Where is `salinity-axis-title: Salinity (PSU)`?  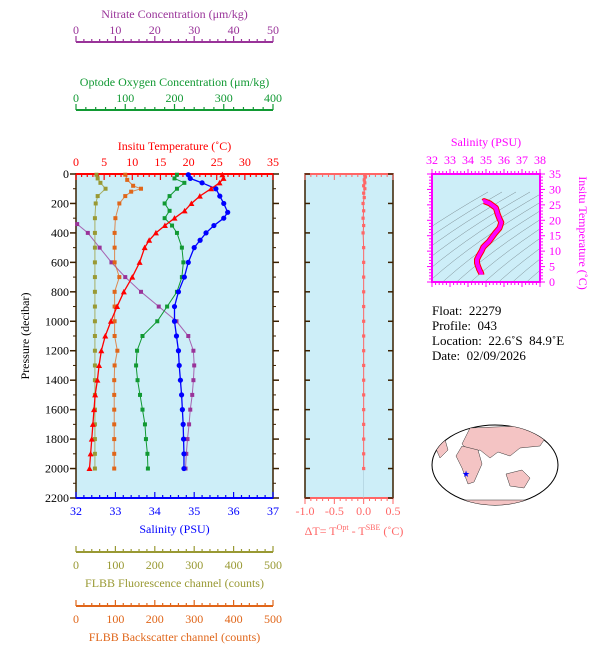
salinity-axis-title: Salinity (PSU) is located at coordinates (174, 529).